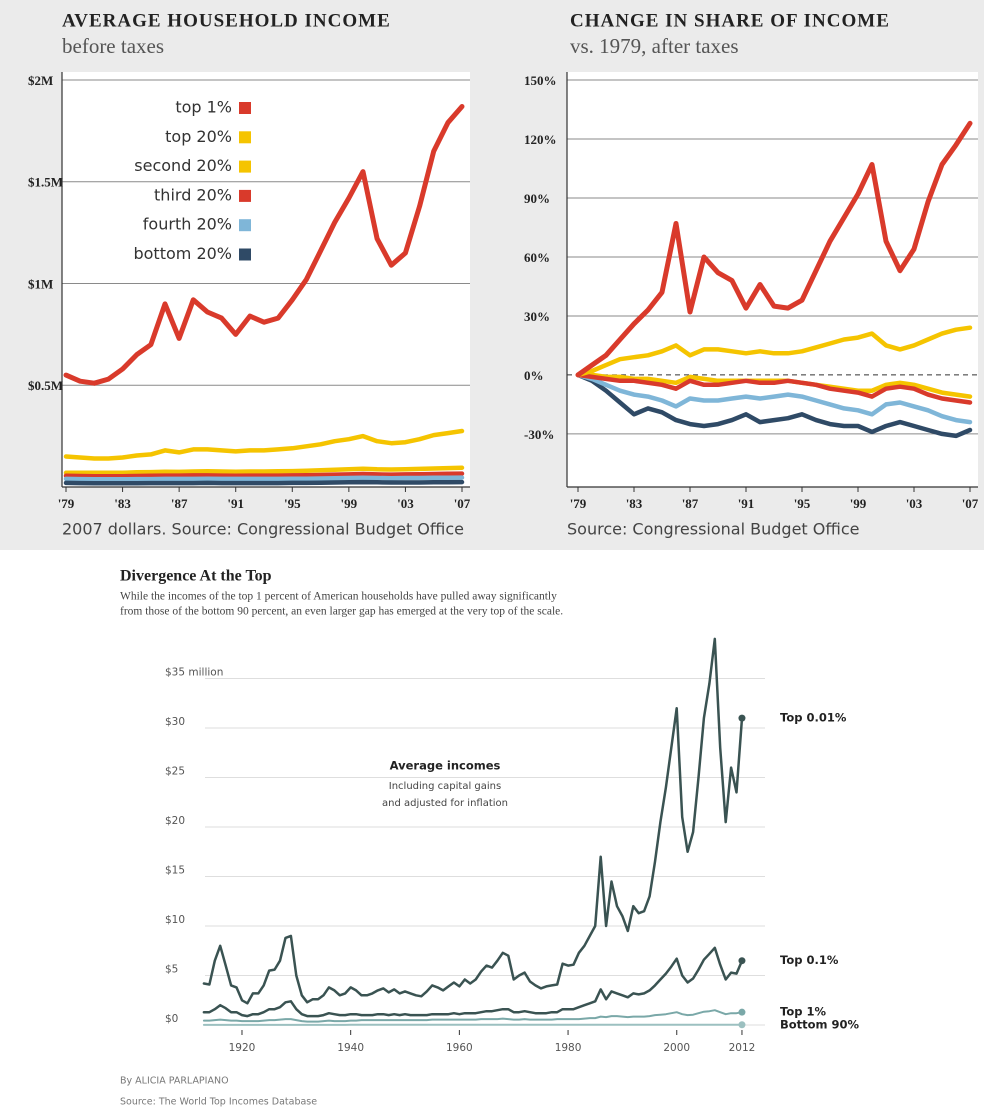  Describe the element at coordinates (175, 772) in the screenshot. I see `y-tick-label: $25` at that location.